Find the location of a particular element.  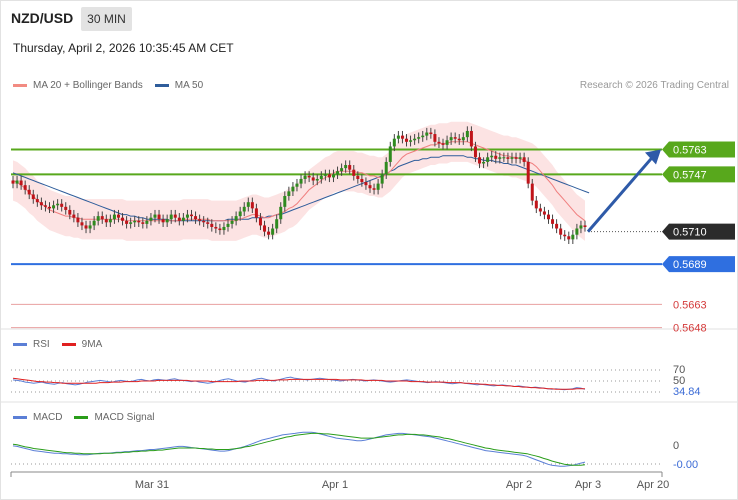

rsi-tick-70: 70 is located at coordinates (679, 370).